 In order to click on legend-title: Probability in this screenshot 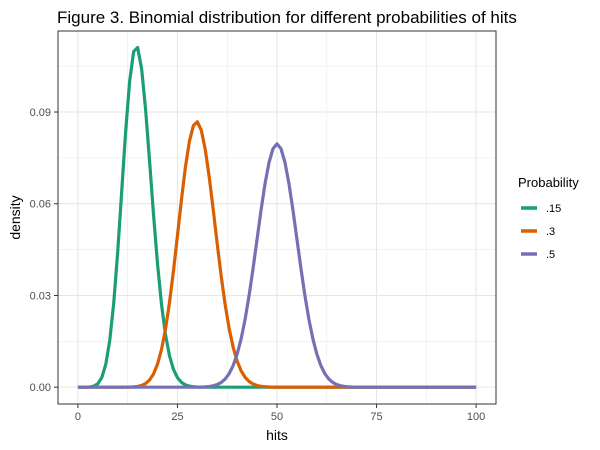, I will do `click(548, 182)`.